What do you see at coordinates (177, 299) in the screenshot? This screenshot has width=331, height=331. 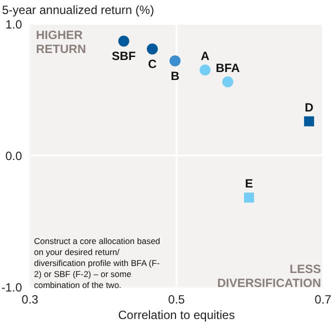 I see `x-tick-label: 0.5` at bounding box center [177, 299].